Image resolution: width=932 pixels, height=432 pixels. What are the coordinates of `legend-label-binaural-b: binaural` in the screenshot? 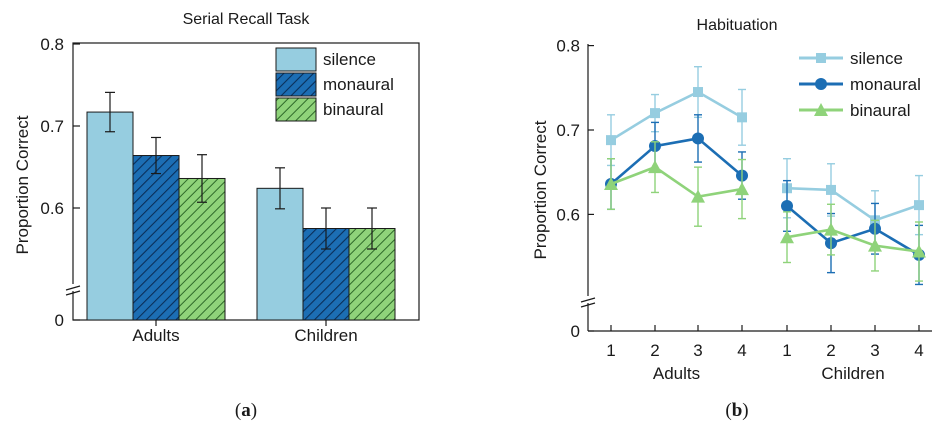 It's located at (880, 110).